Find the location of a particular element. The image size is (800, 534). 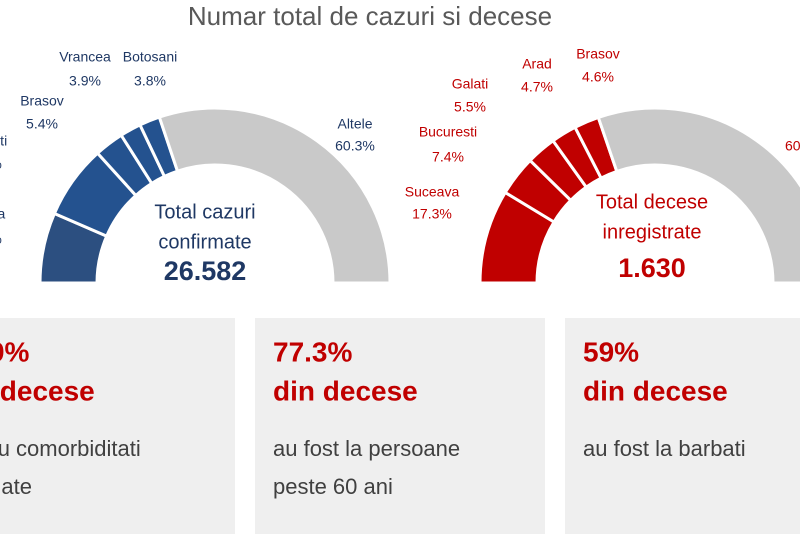

center-total: 26.582 is located at coordinates (205, 271).